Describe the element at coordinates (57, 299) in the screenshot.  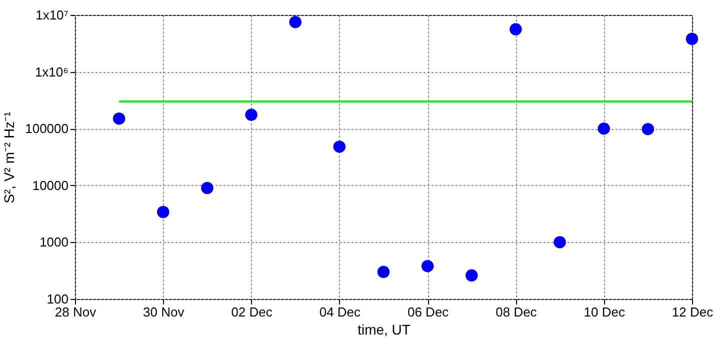
I see `y-tick-label: 100` at that location.